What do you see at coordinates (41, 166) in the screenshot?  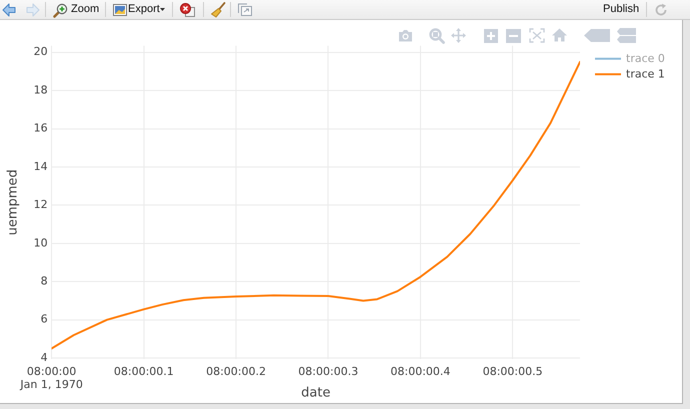 I see `y-tick-label: 14` at bounding box center [41, 166].